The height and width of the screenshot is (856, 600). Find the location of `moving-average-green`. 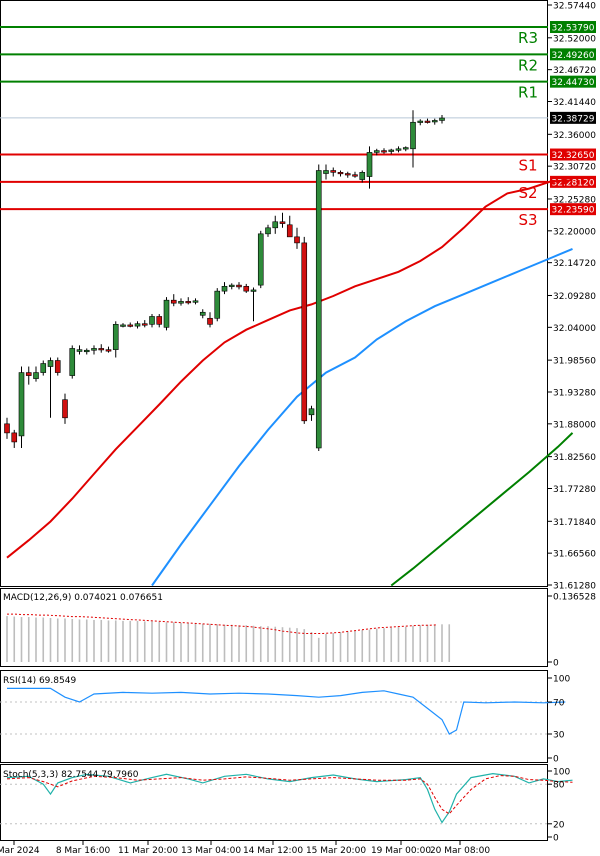

moving-average-green is located at coordinates (482, 509).